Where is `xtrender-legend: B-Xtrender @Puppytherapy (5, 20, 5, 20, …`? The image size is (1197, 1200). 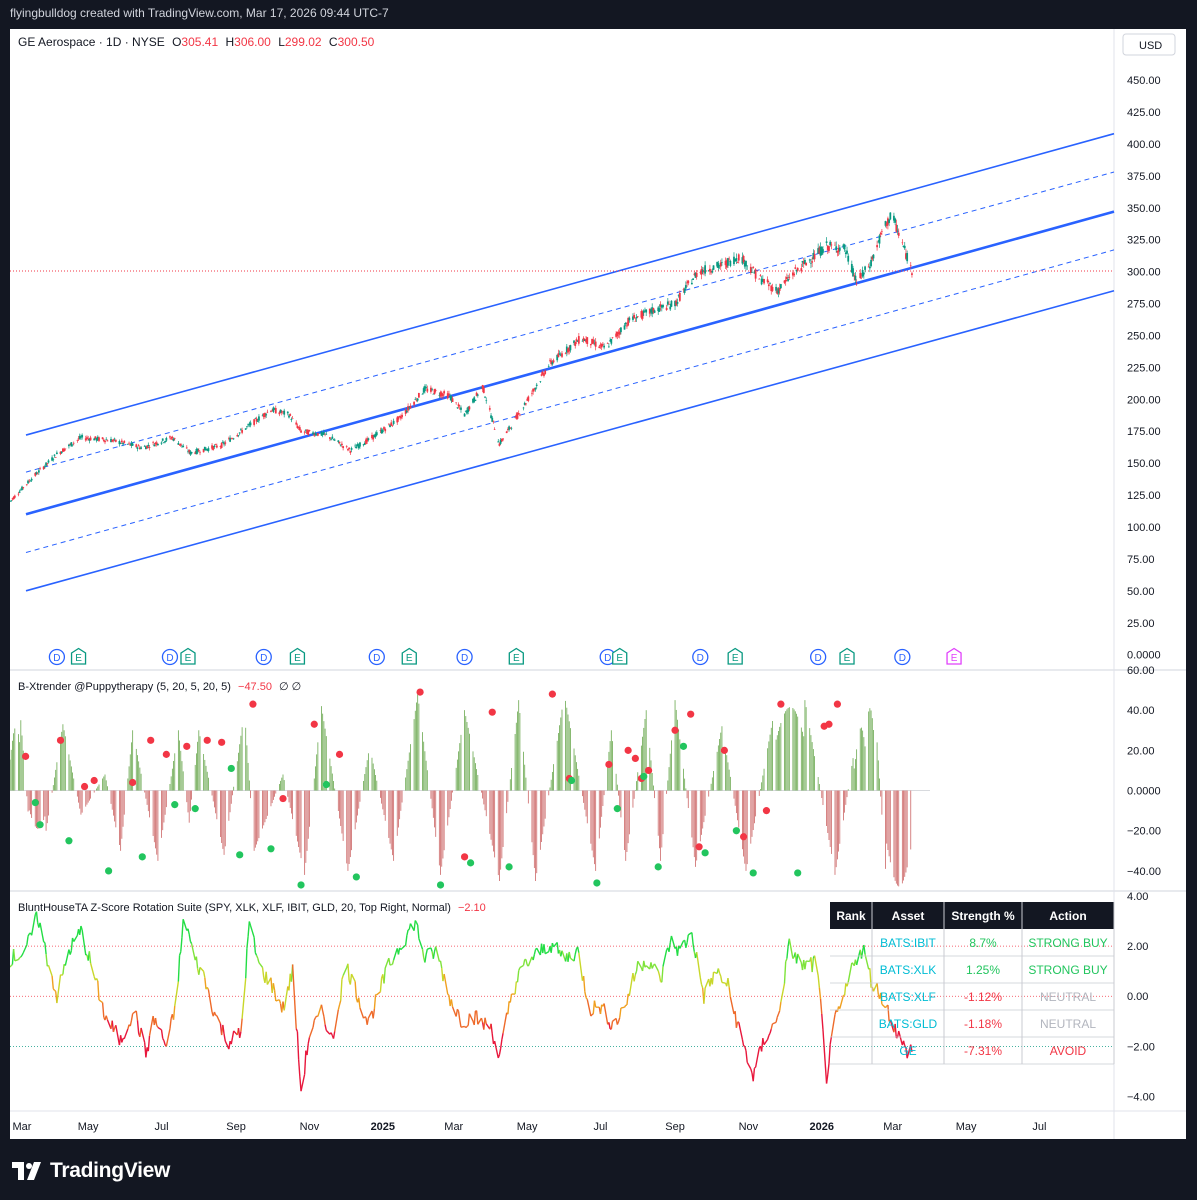 xtrender-legend: B-Xtrender @Puppytherapy (5, 20, 5, 20, … is located at coordinates (159, 687).